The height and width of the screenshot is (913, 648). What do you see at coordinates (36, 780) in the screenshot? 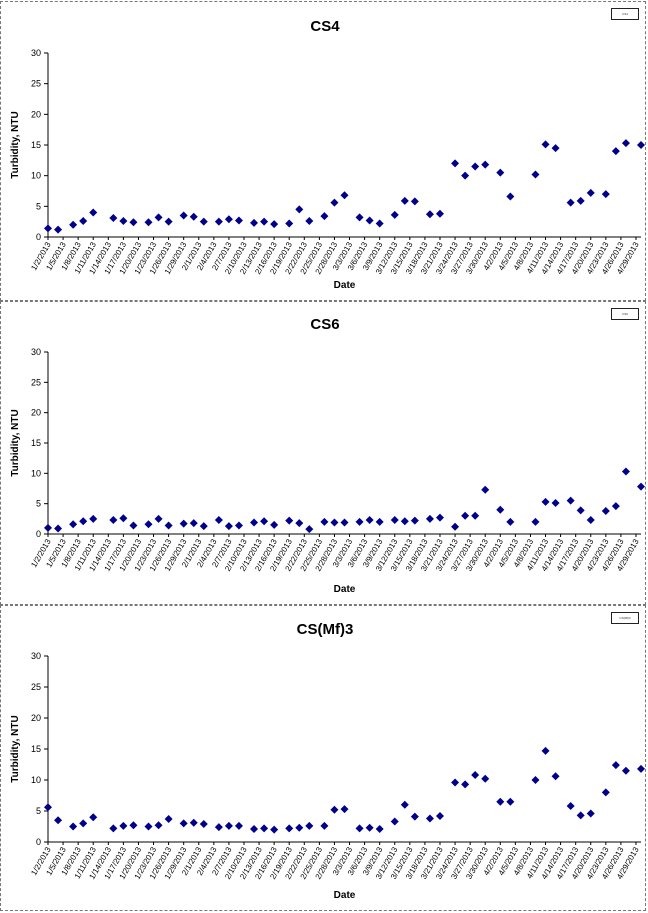
I see `y-tick-label: 10` at bounding box center [36, 780].